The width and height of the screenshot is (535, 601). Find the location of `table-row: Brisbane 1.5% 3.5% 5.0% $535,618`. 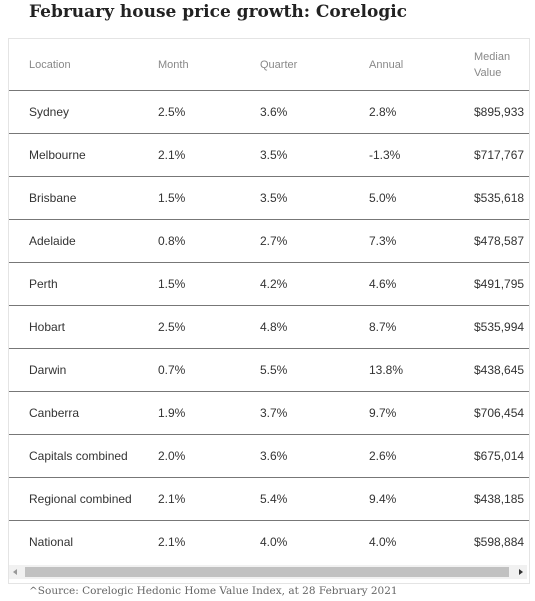

table-row: Brisbane 1.5% 3.5% 5.0% $535,618 is located at coordinates (269, 198).